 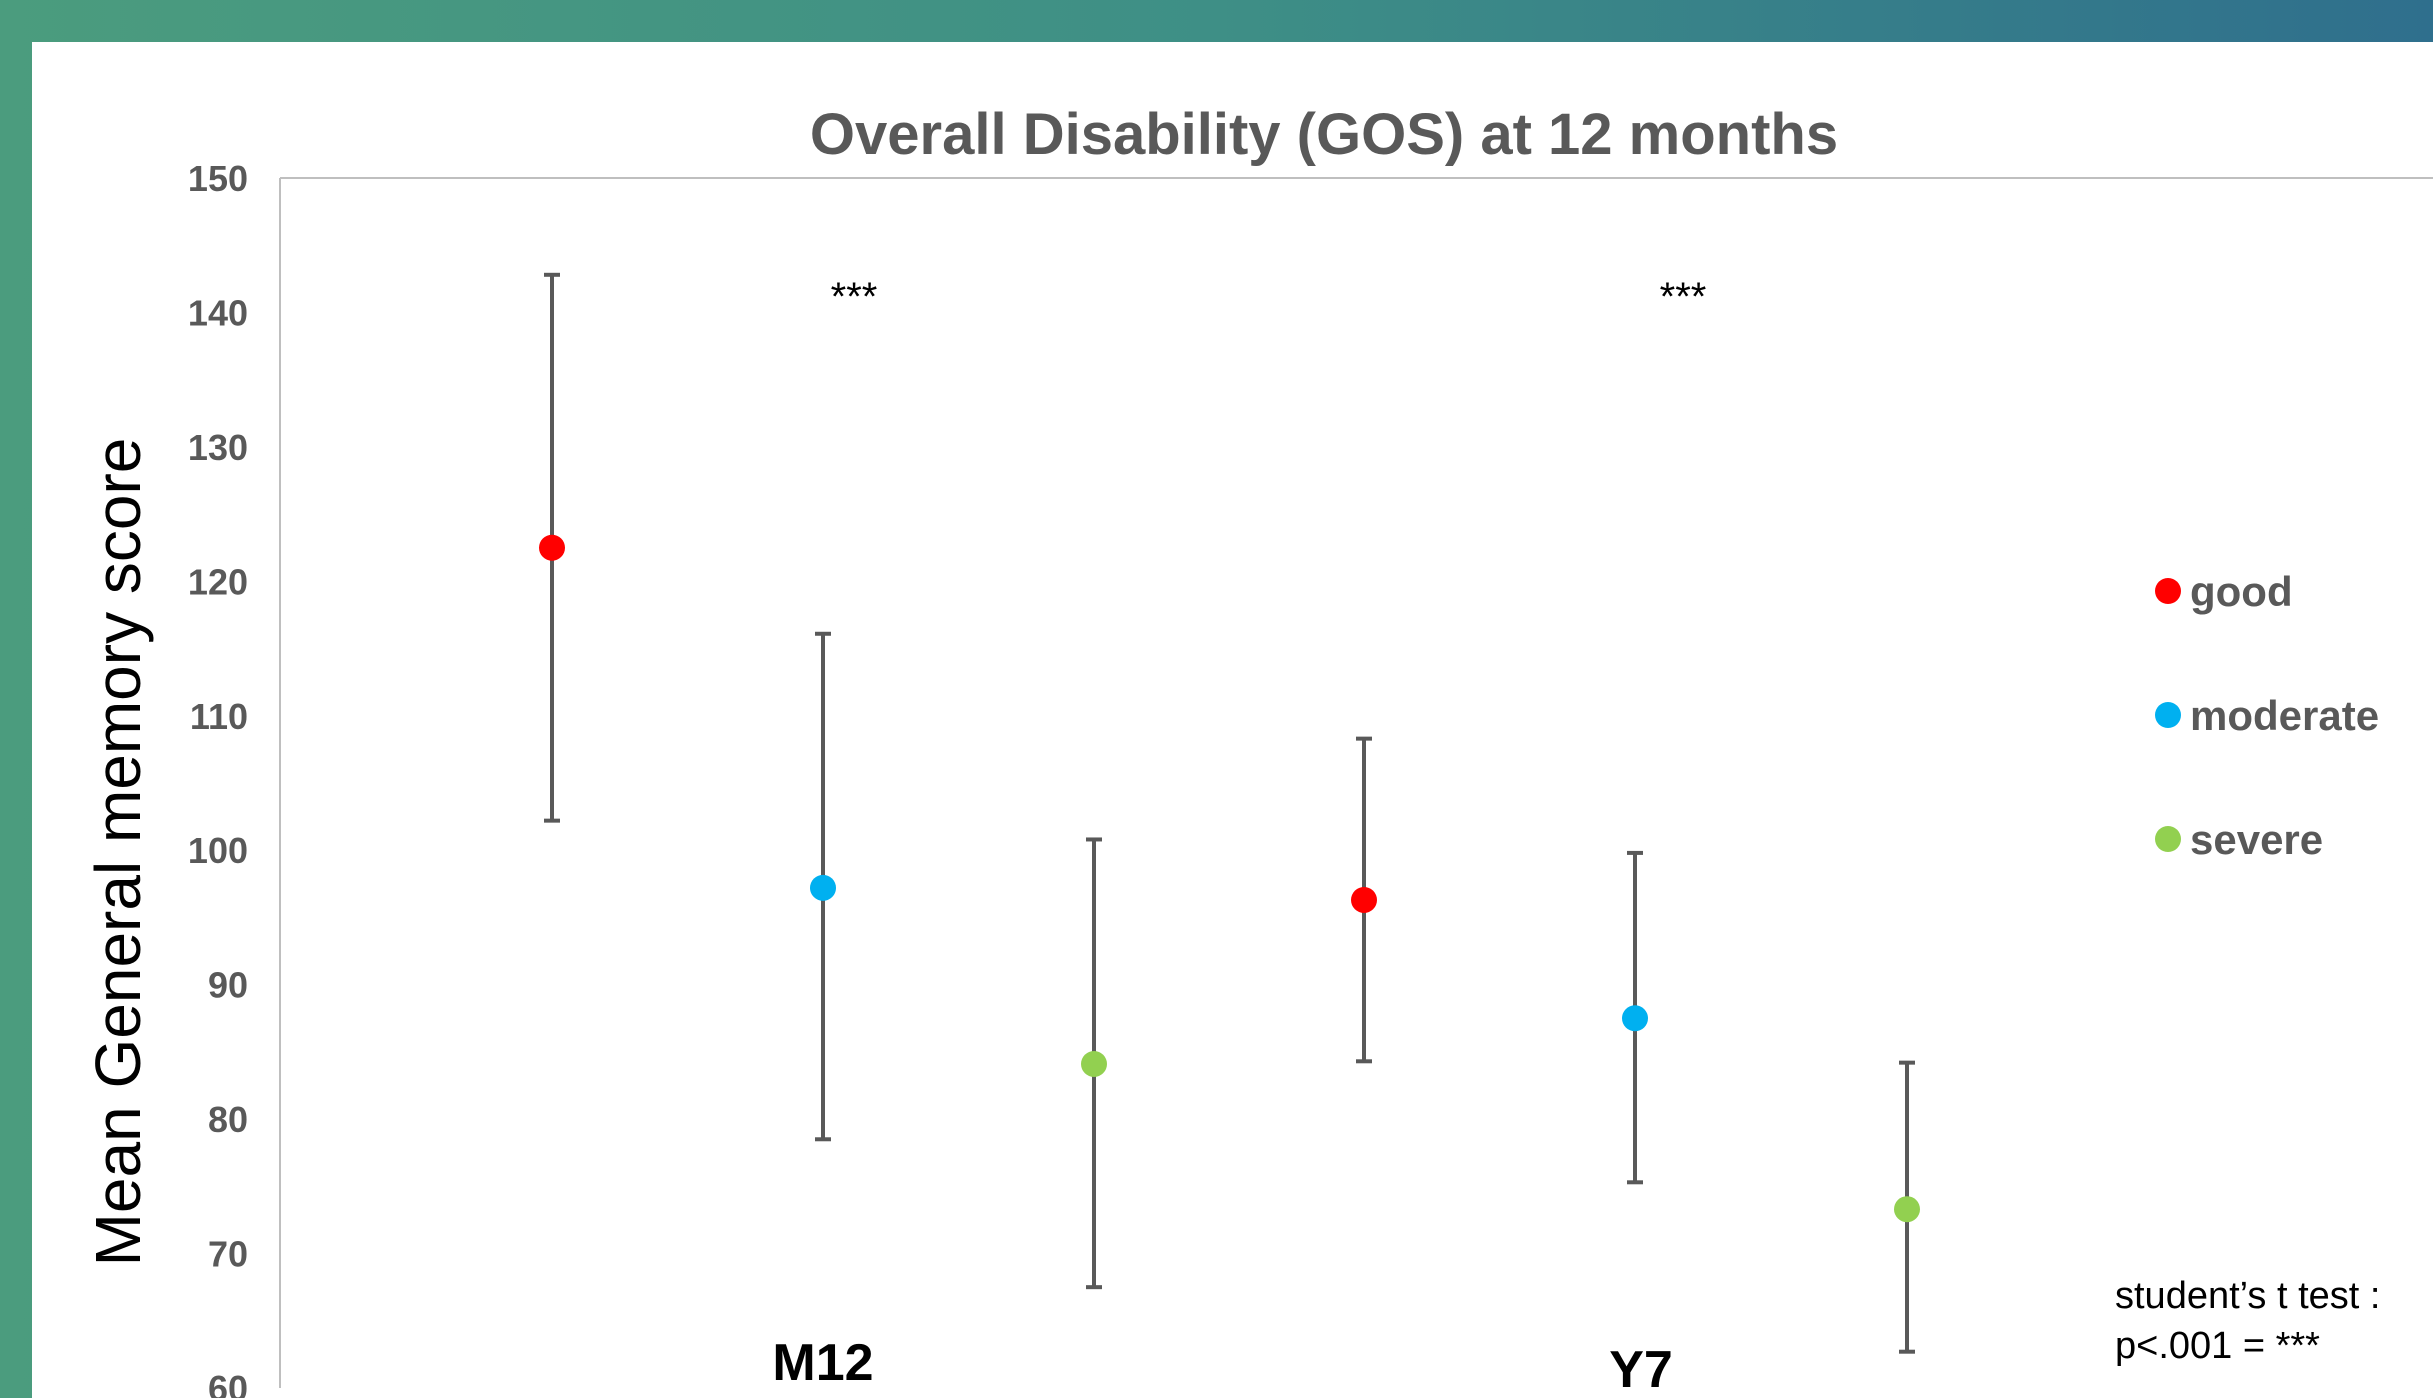 I want to click on y-tick-label: 60, so click(x=228, y=1383).